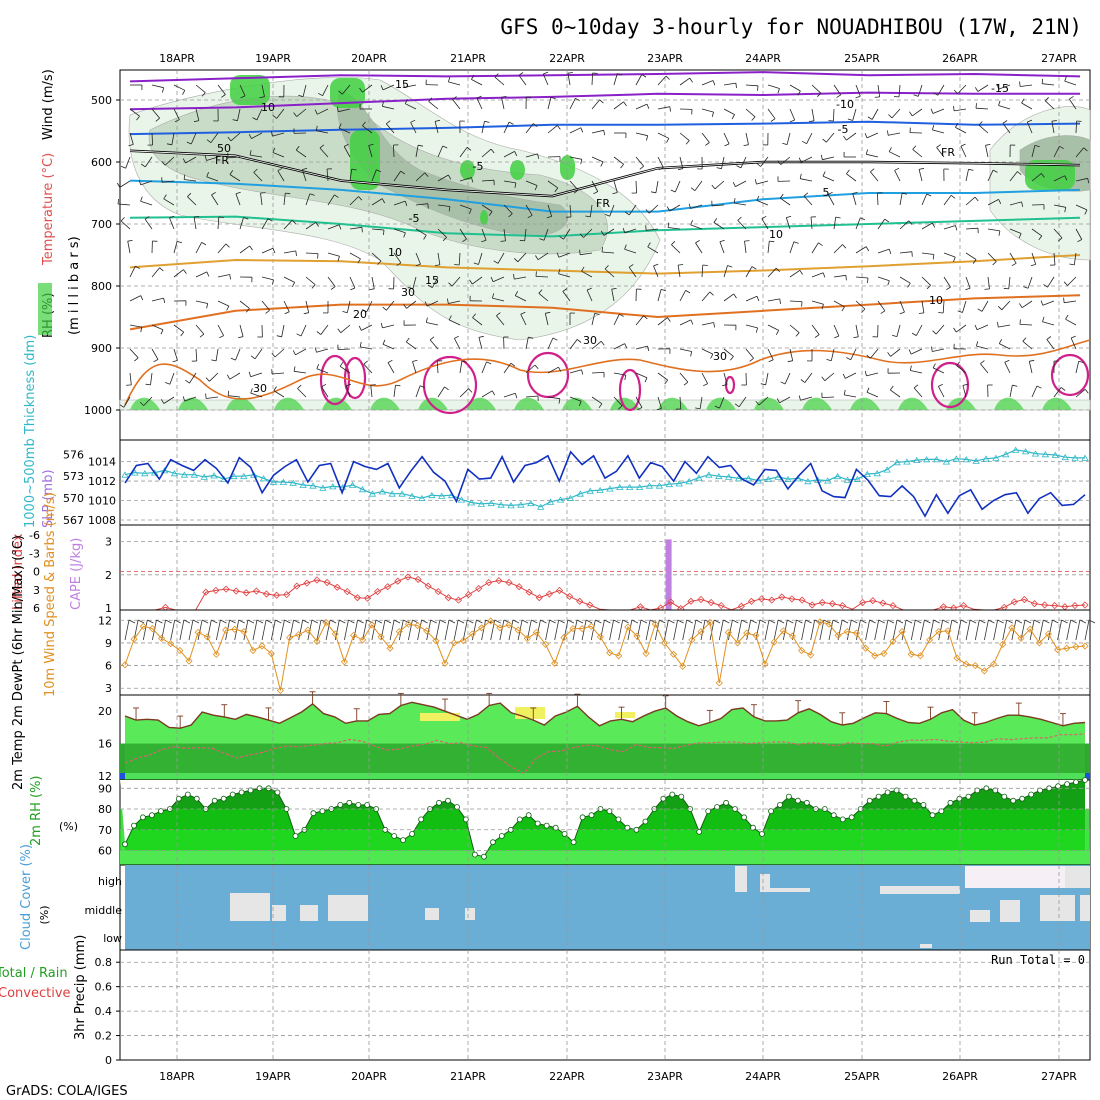 This screenshot has width=1100, height=1100. I want to click on contour-label: 10, so click(395, 252).